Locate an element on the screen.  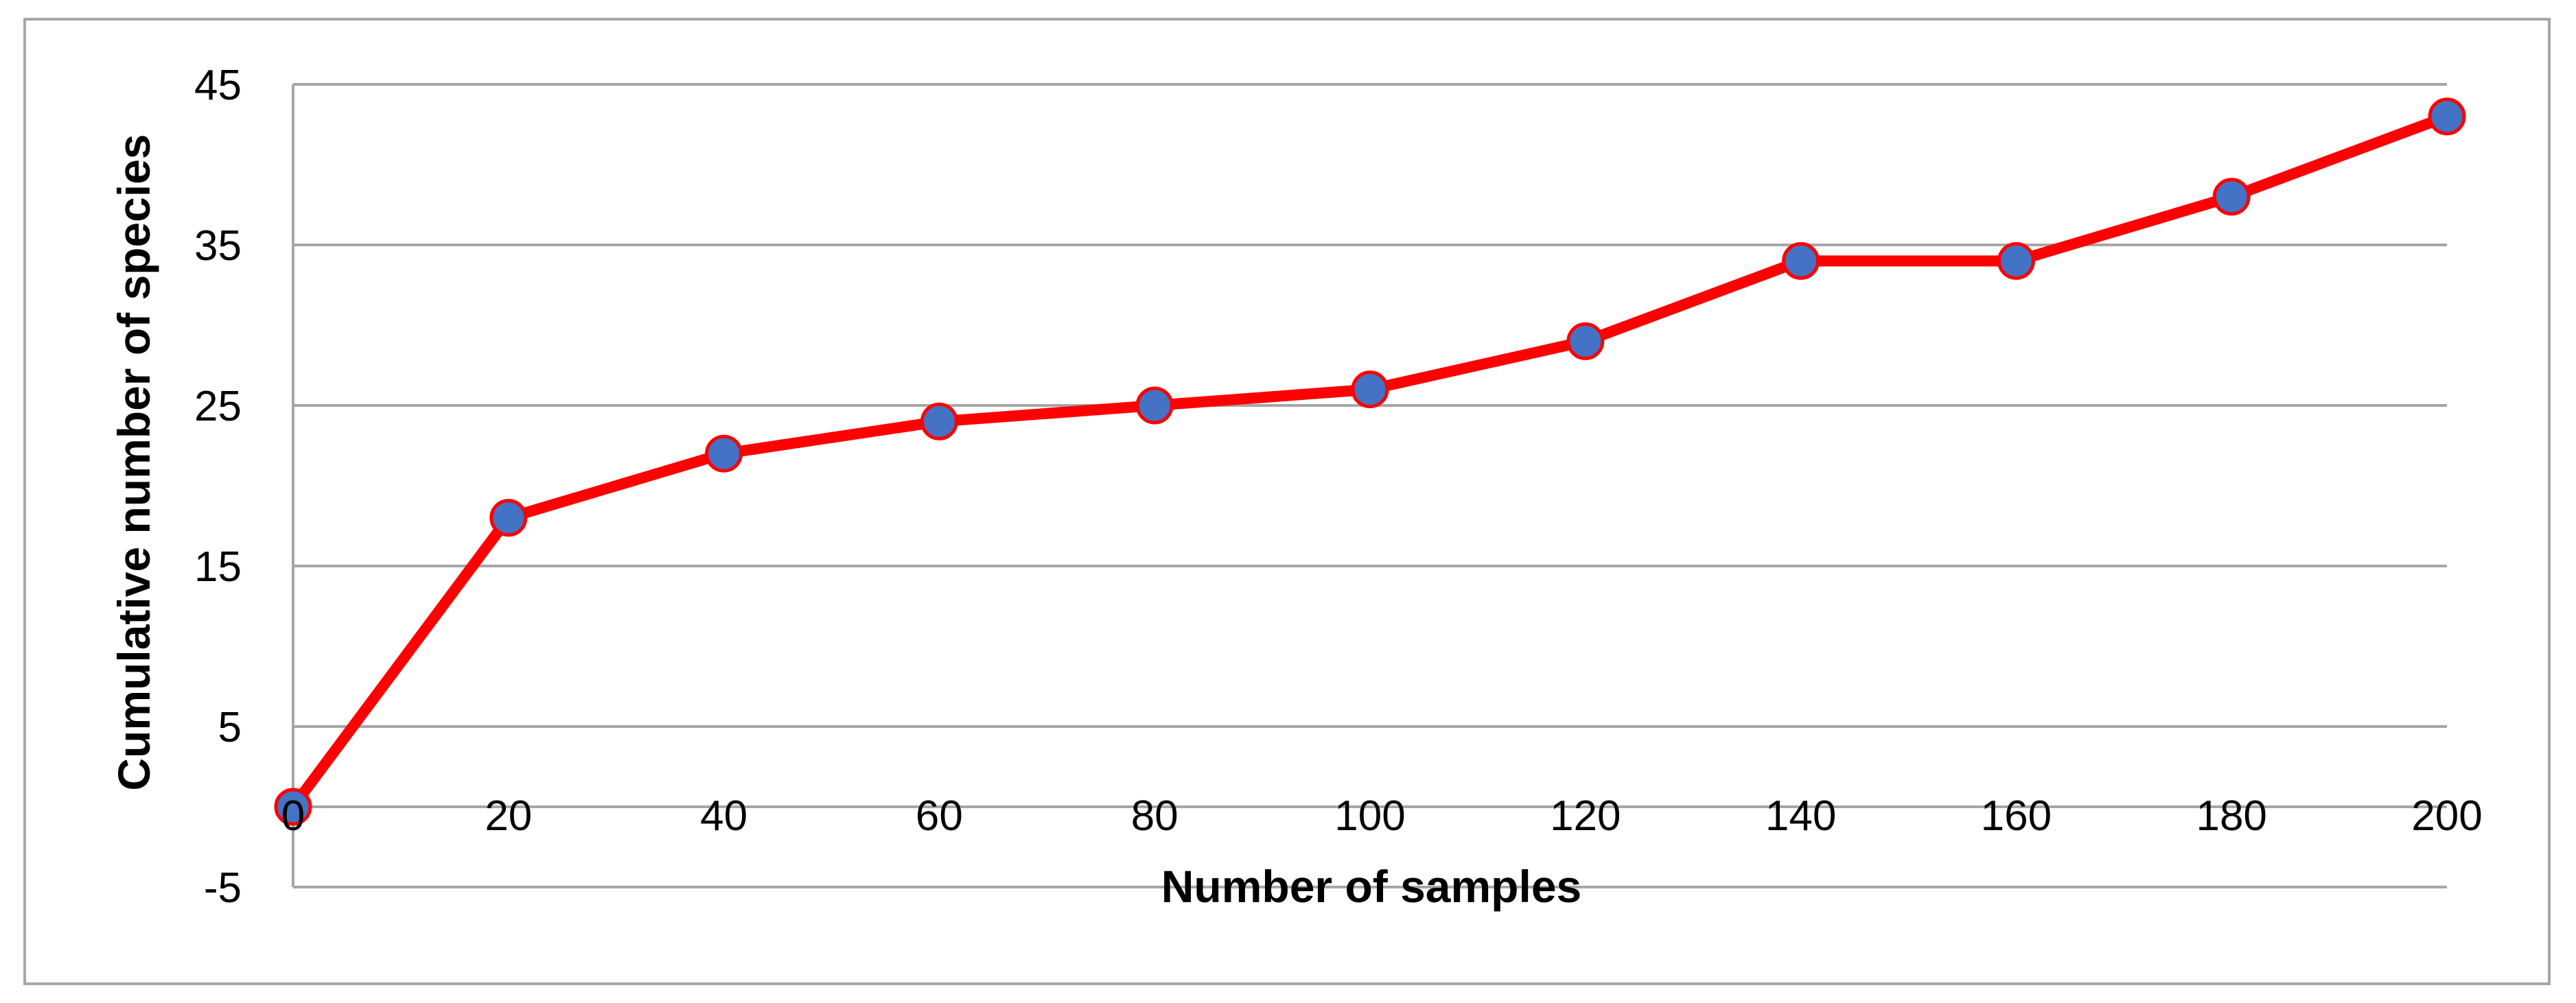
x-tick-label-40: 40 is located at coordinates (723, 816).